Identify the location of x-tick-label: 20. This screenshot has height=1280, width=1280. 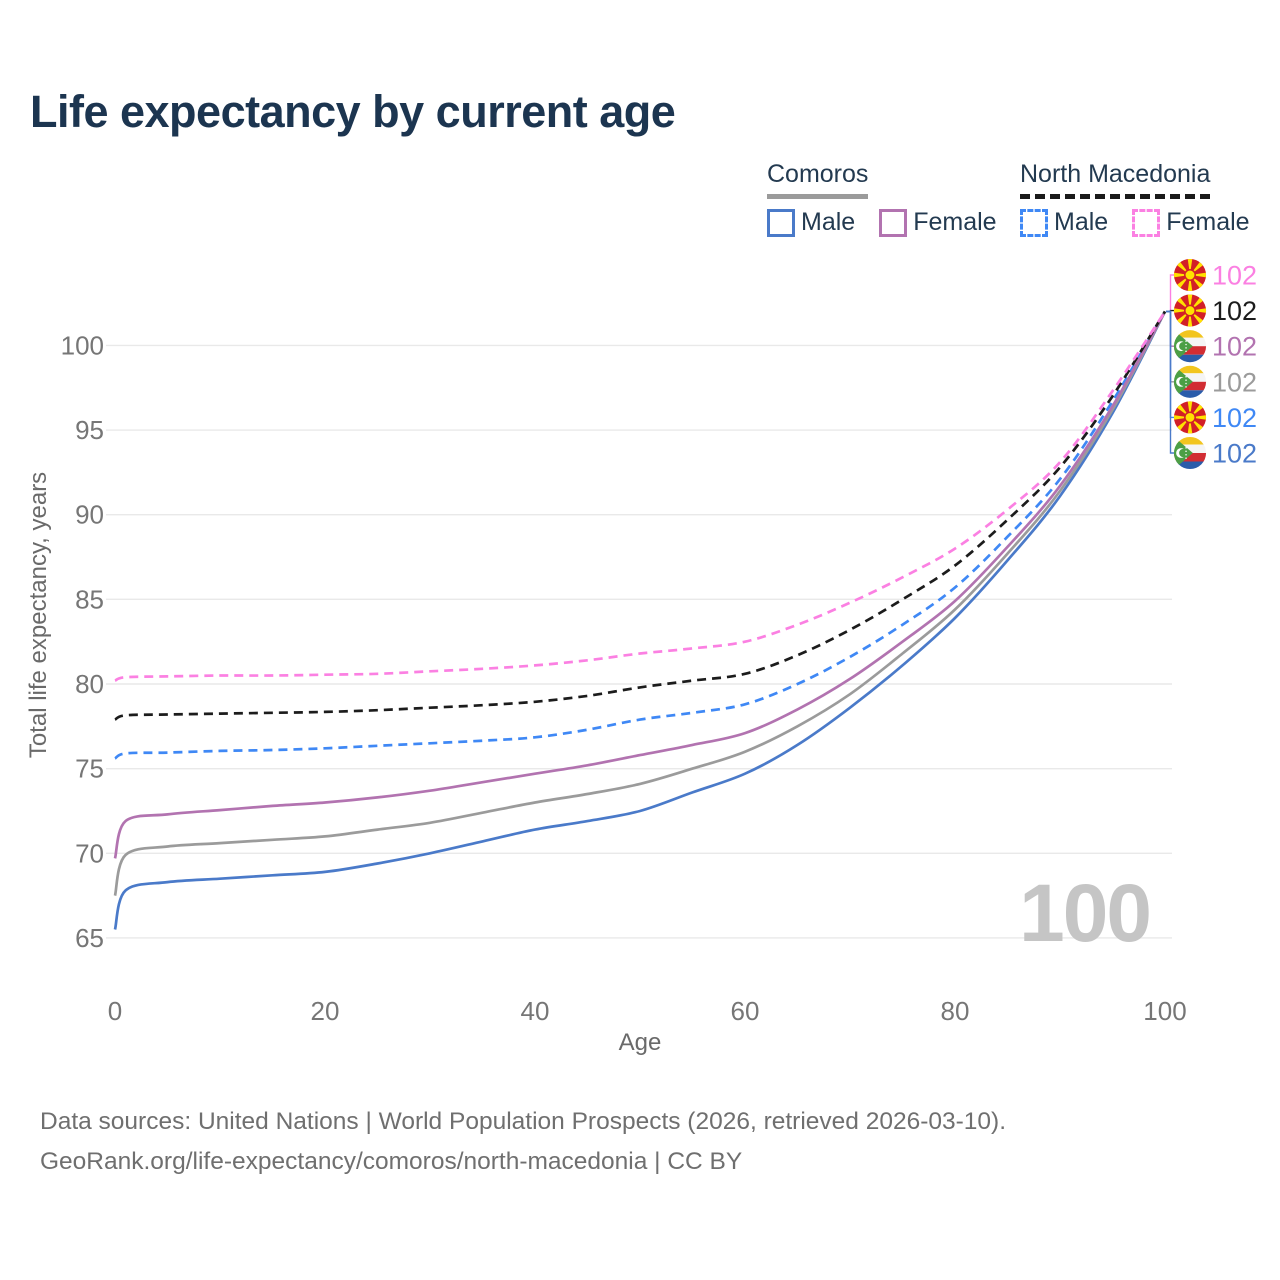
(325, 1011).